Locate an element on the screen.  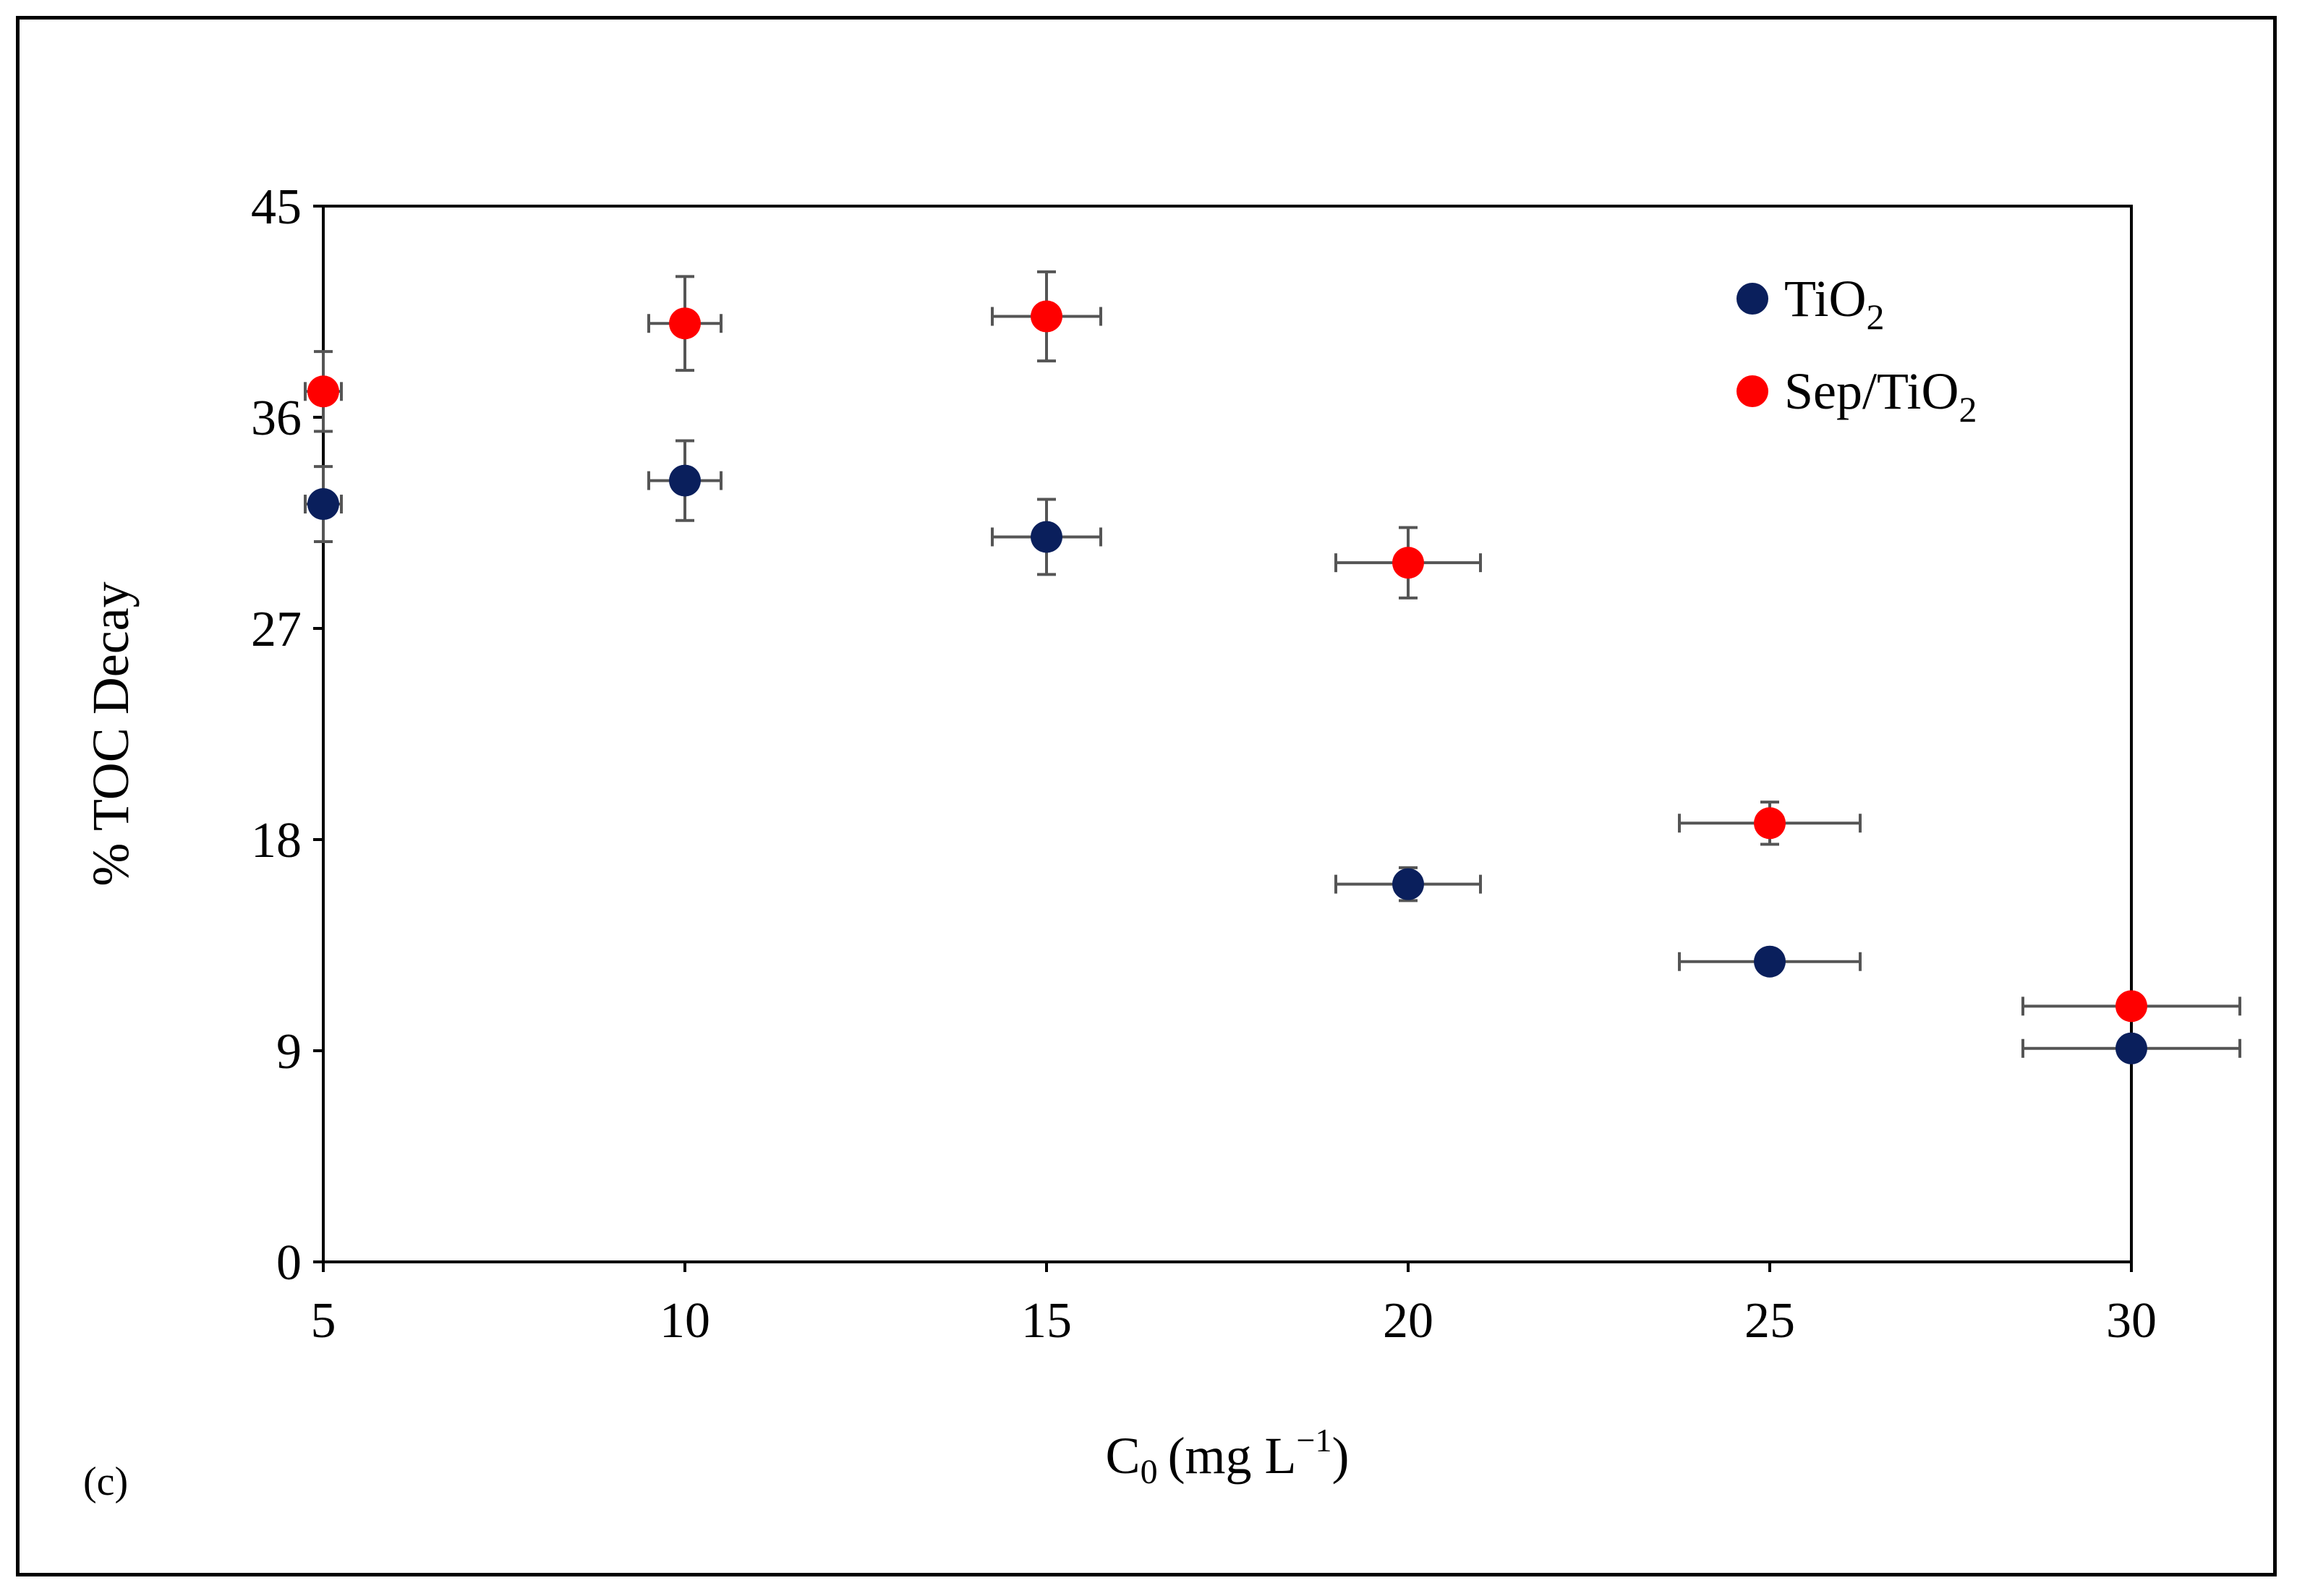
x-axis-label-close: ) is located at coordinates (1340, 1456).